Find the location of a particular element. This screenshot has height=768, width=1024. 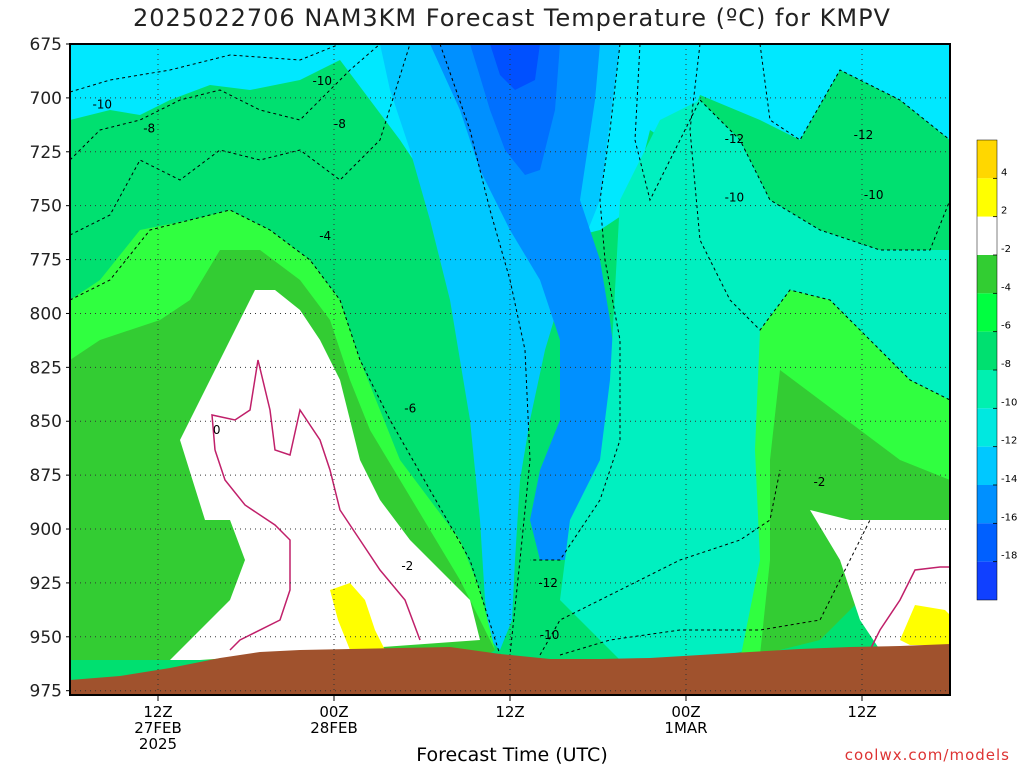

x-tick-label: 2025 is located at coordinates (158, 744).